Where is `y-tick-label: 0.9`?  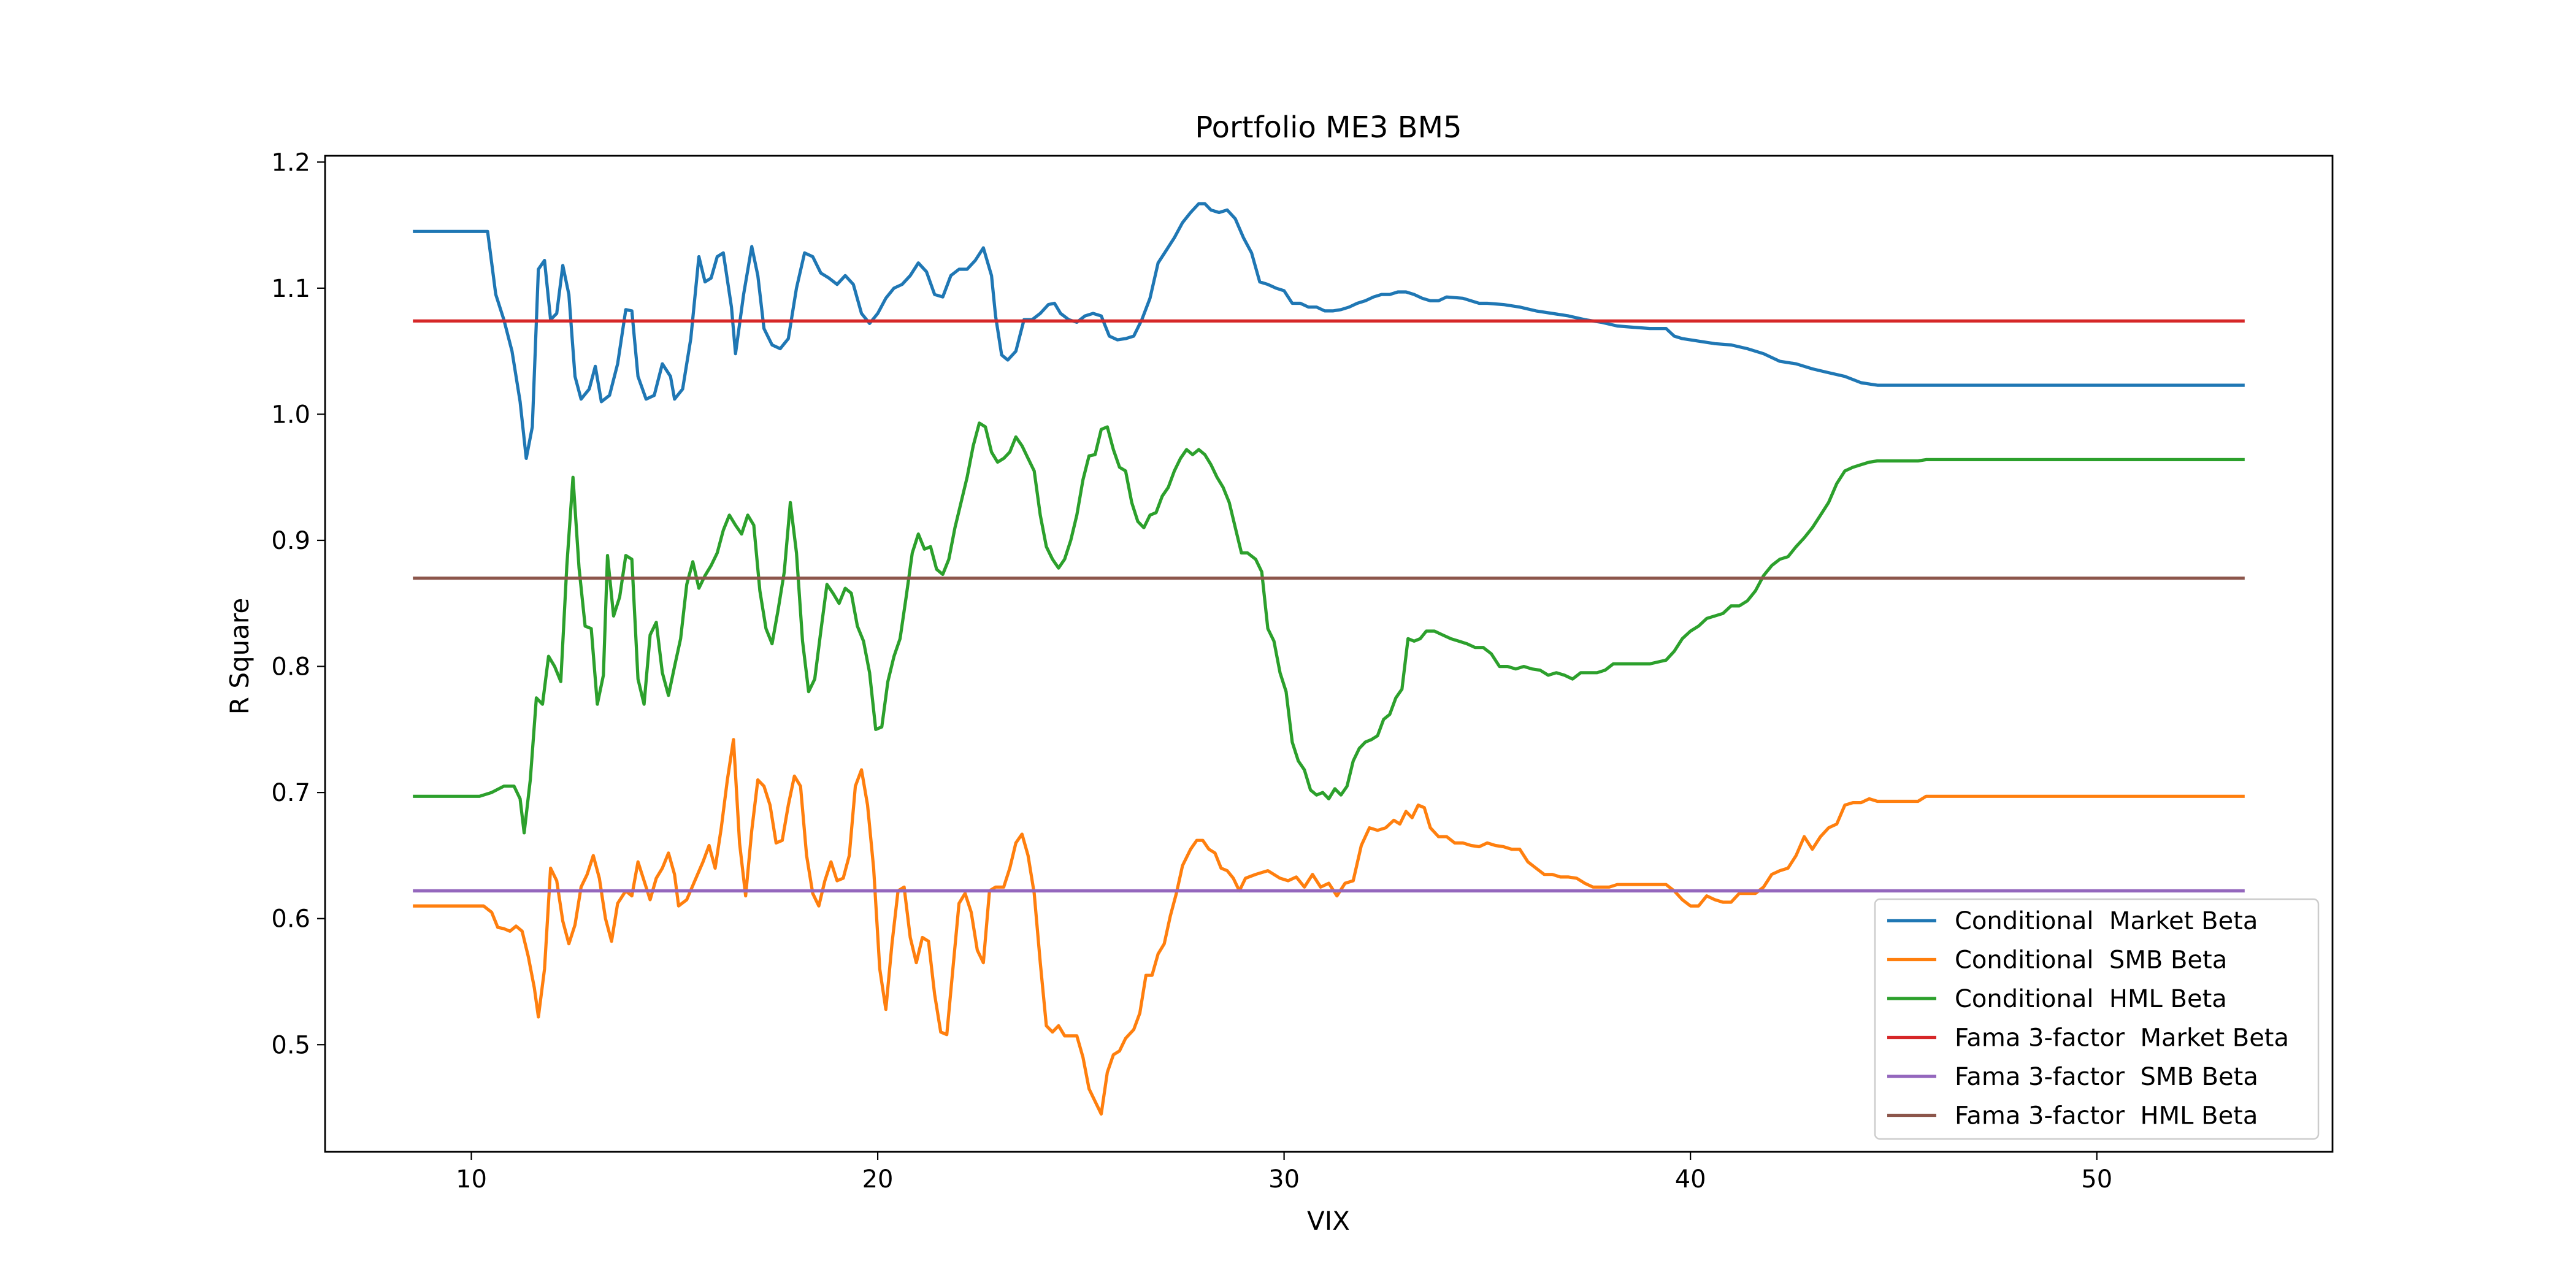
y-tick-label: 0.9 is located at coordinates (290, 541).